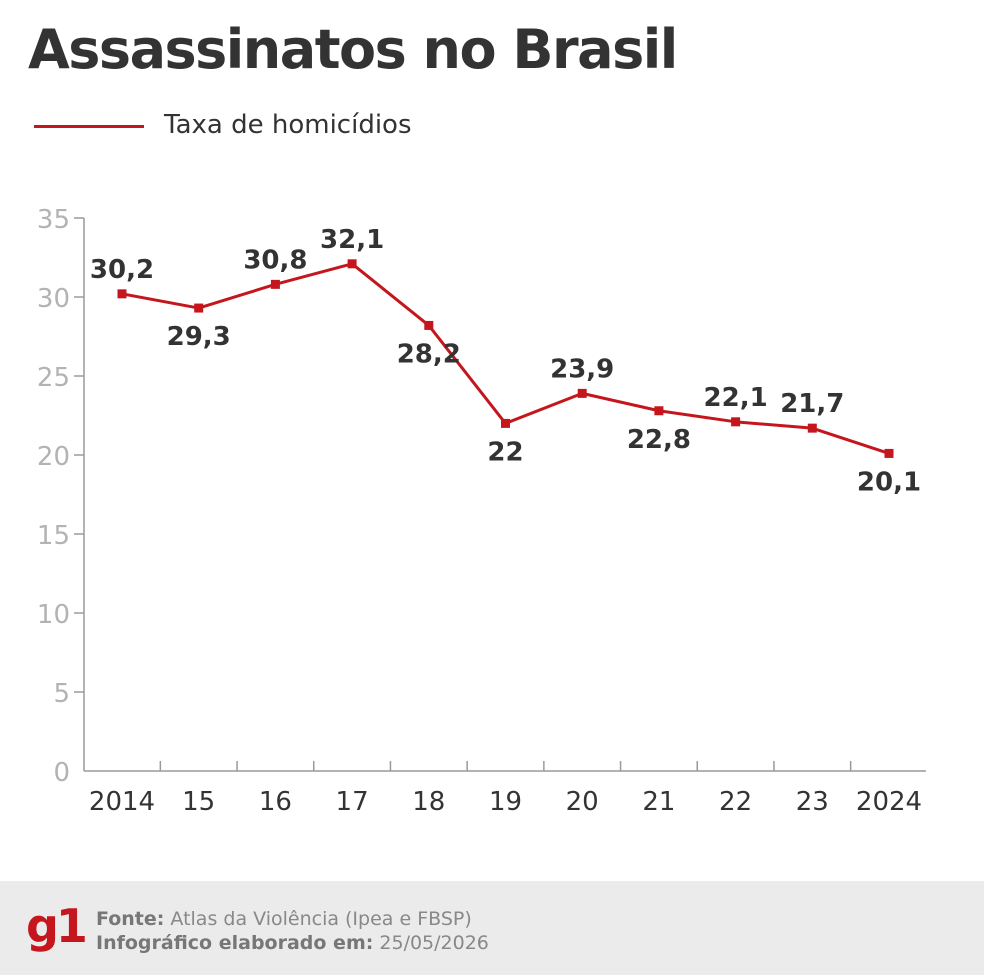  I want to click on x-tick-label: 16, so click(275, 802).